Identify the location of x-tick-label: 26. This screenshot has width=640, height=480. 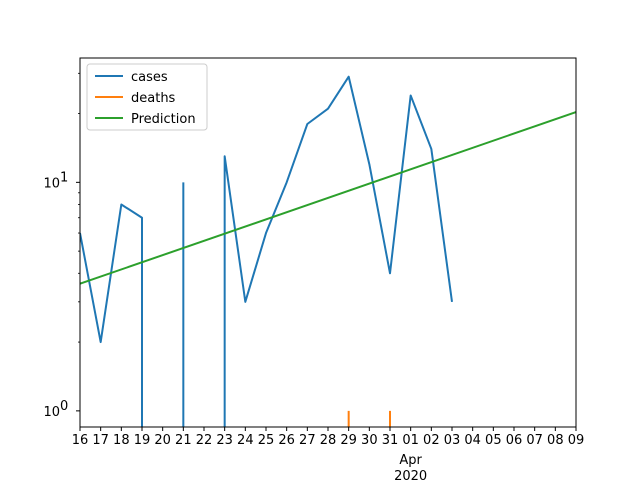
(286, 440).